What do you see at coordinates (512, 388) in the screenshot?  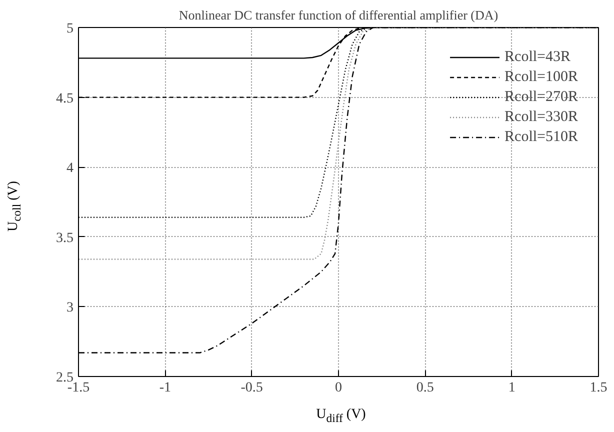 I see `x-tick-label: 1` at bounding box center [512, 388].